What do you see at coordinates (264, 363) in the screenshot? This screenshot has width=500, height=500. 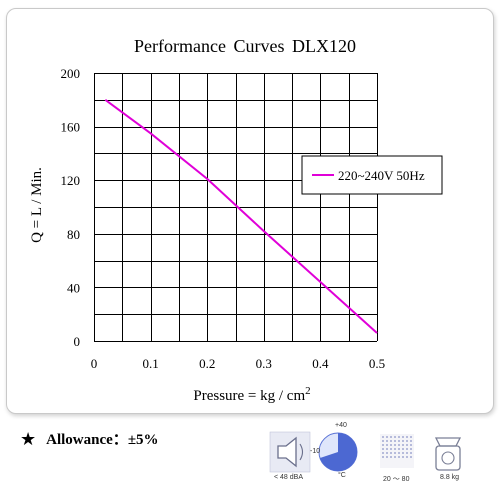 I see `x-tick-label: 0.3` at bounding box center [264, 363].